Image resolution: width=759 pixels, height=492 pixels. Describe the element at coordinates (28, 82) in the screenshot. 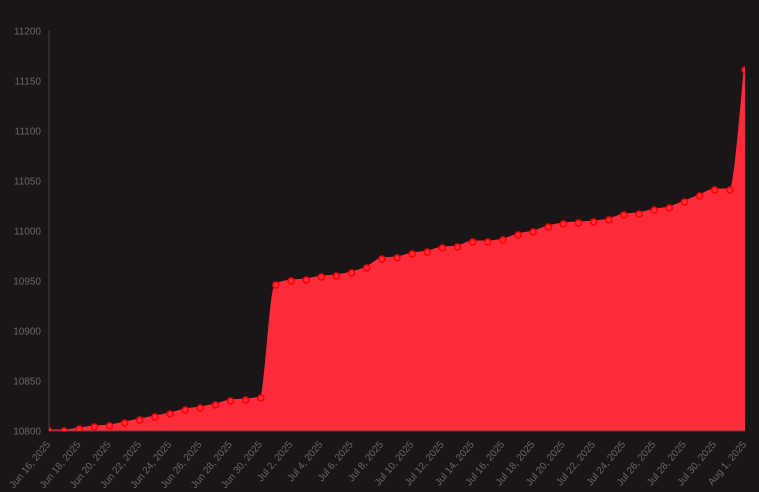

I see `y-tick-label: 11150` at that location.